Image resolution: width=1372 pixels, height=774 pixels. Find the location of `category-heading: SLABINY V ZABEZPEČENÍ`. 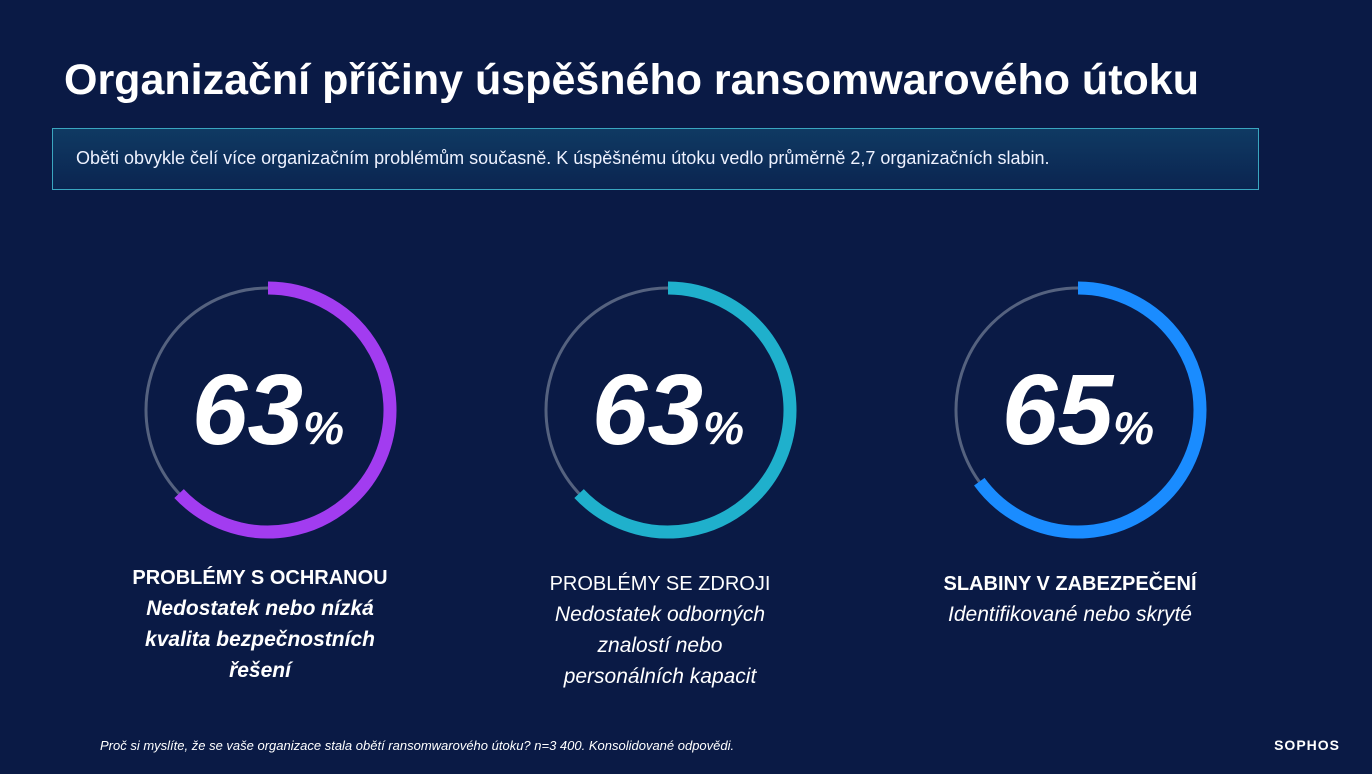

category-heading: SLABINY V ZABEZPEČENÍ is located at coordinates (1070, 583).